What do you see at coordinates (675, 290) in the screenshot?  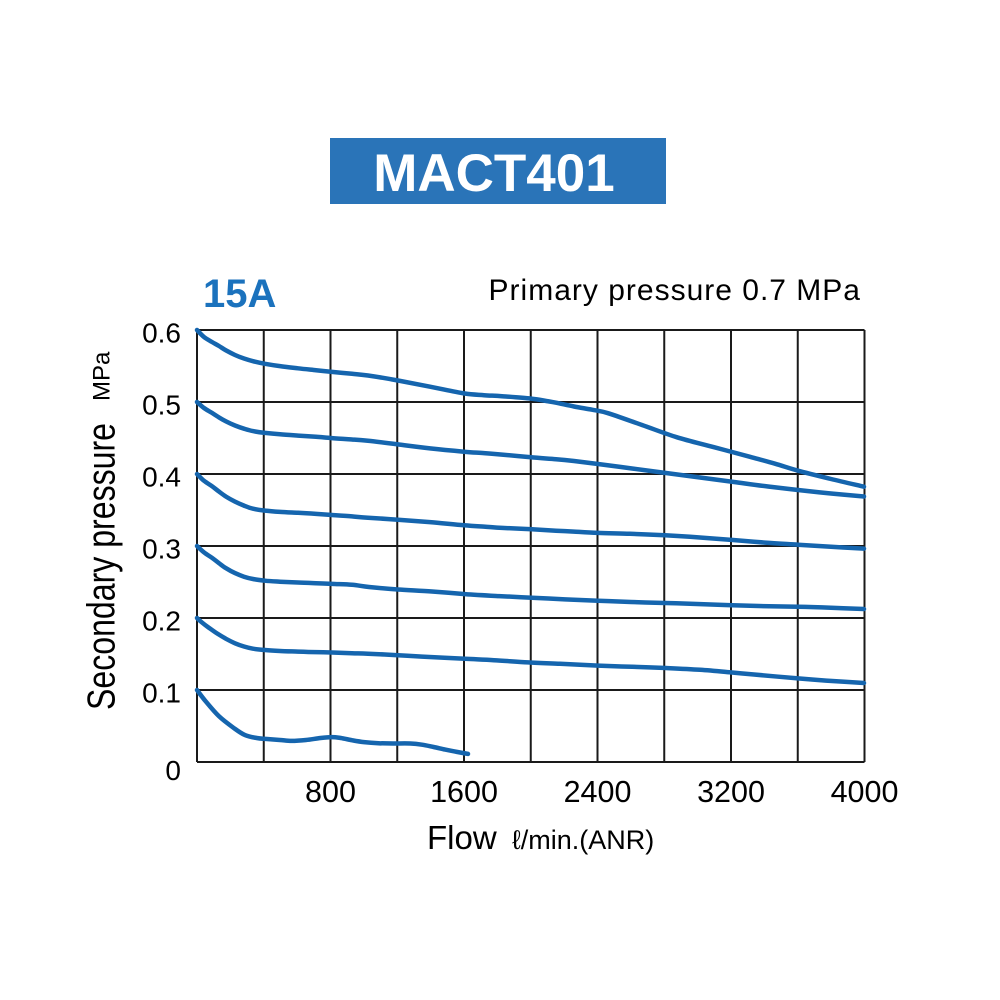 I see `svg-text: Primary pressure 0.7 MPa` at bounding box center [675, 290].